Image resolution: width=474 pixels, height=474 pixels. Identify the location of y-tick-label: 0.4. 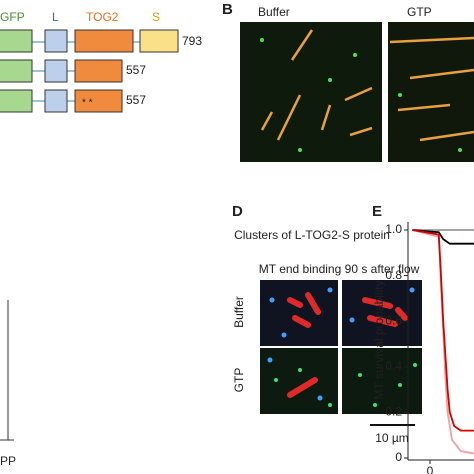
(393, 366).